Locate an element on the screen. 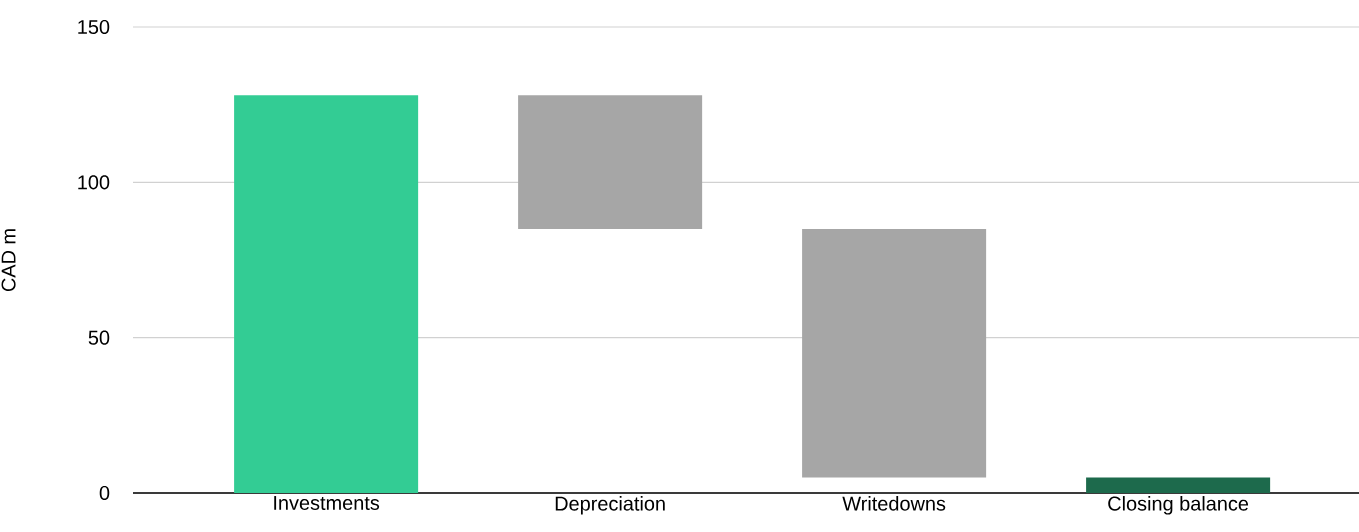 This screenshot has width=1359, height=532. y-tick-label: 0 is located at coordinates (104, 493).